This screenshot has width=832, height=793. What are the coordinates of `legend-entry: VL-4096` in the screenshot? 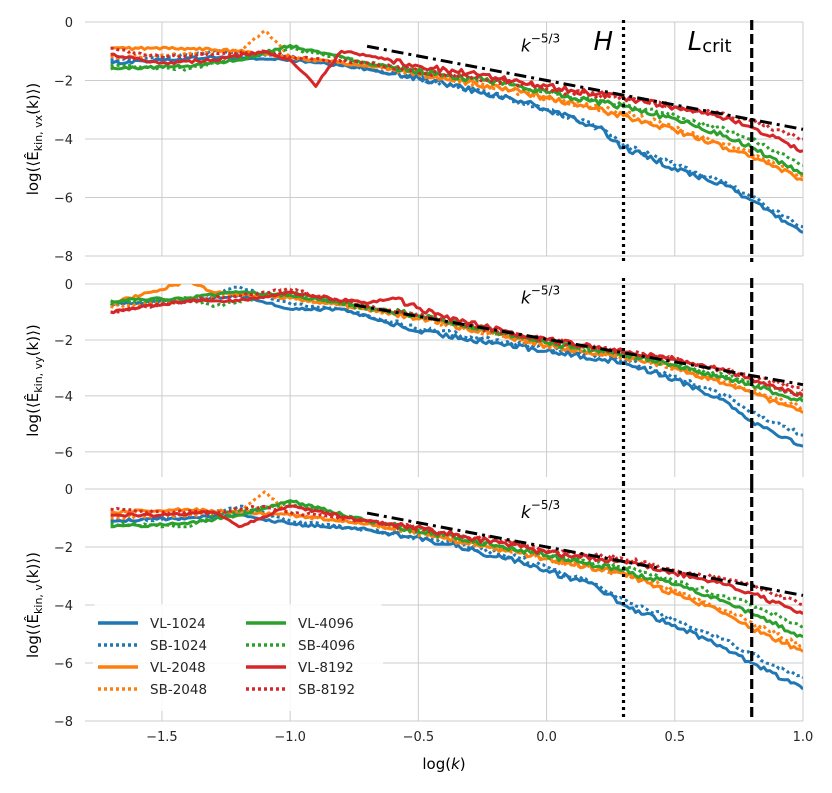 It's located at (326, 624).